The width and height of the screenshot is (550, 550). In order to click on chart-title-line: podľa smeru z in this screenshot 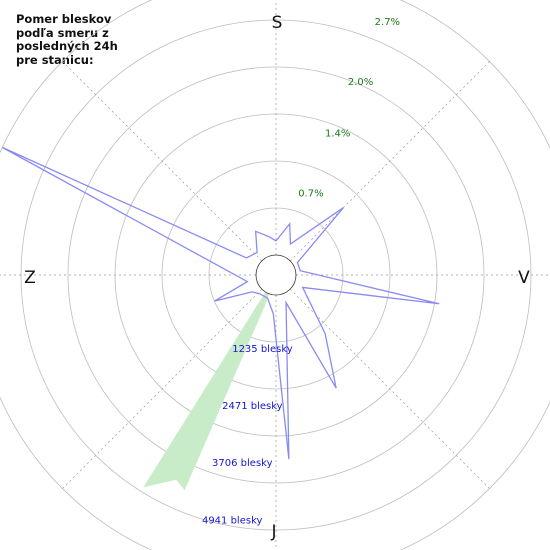, I will do `click(62, 32)`.